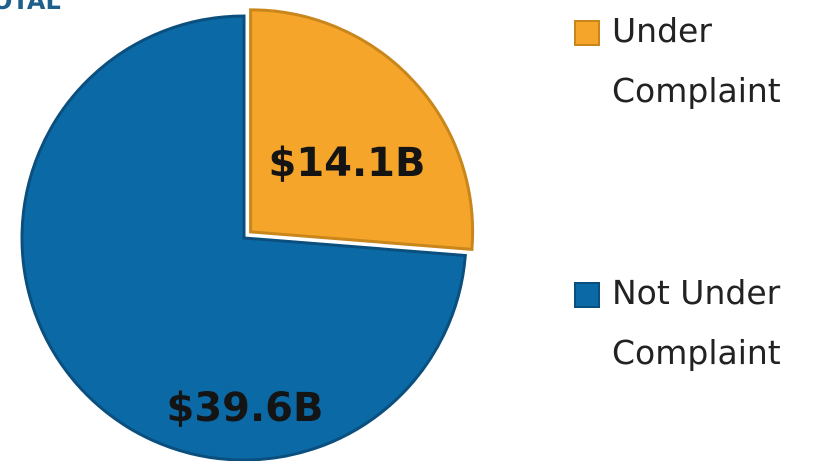  What do you see at coordinates (696, 60) in the screenshot?
I see `legend-label: Under Complaint` at bounding box center [696, 60].